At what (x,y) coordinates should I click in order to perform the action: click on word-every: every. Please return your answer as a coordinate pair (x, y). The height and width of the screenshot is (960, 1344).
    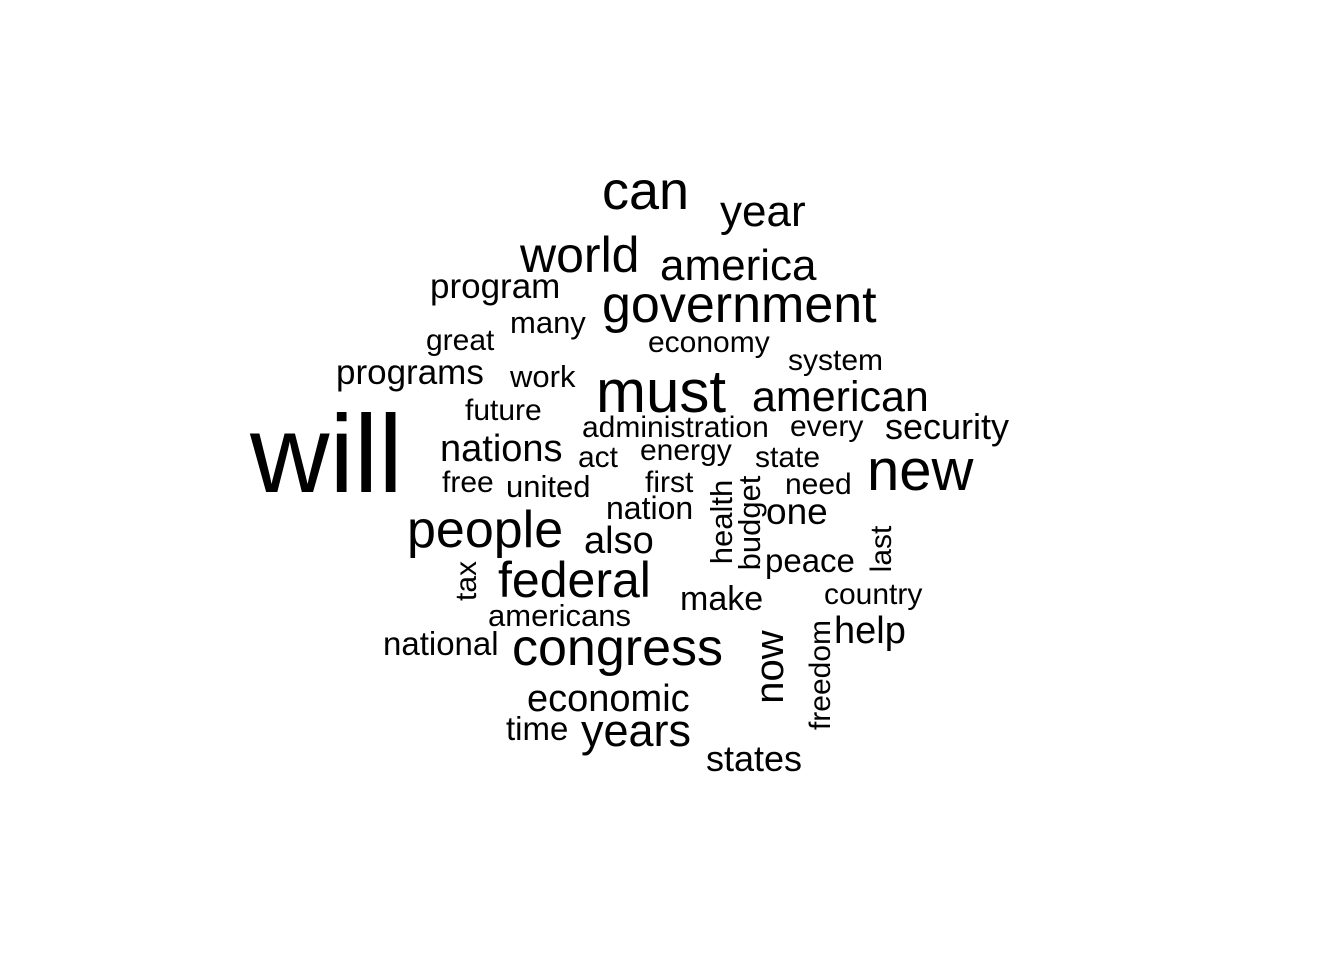
    Looking at the image, I should click on (826, 426).